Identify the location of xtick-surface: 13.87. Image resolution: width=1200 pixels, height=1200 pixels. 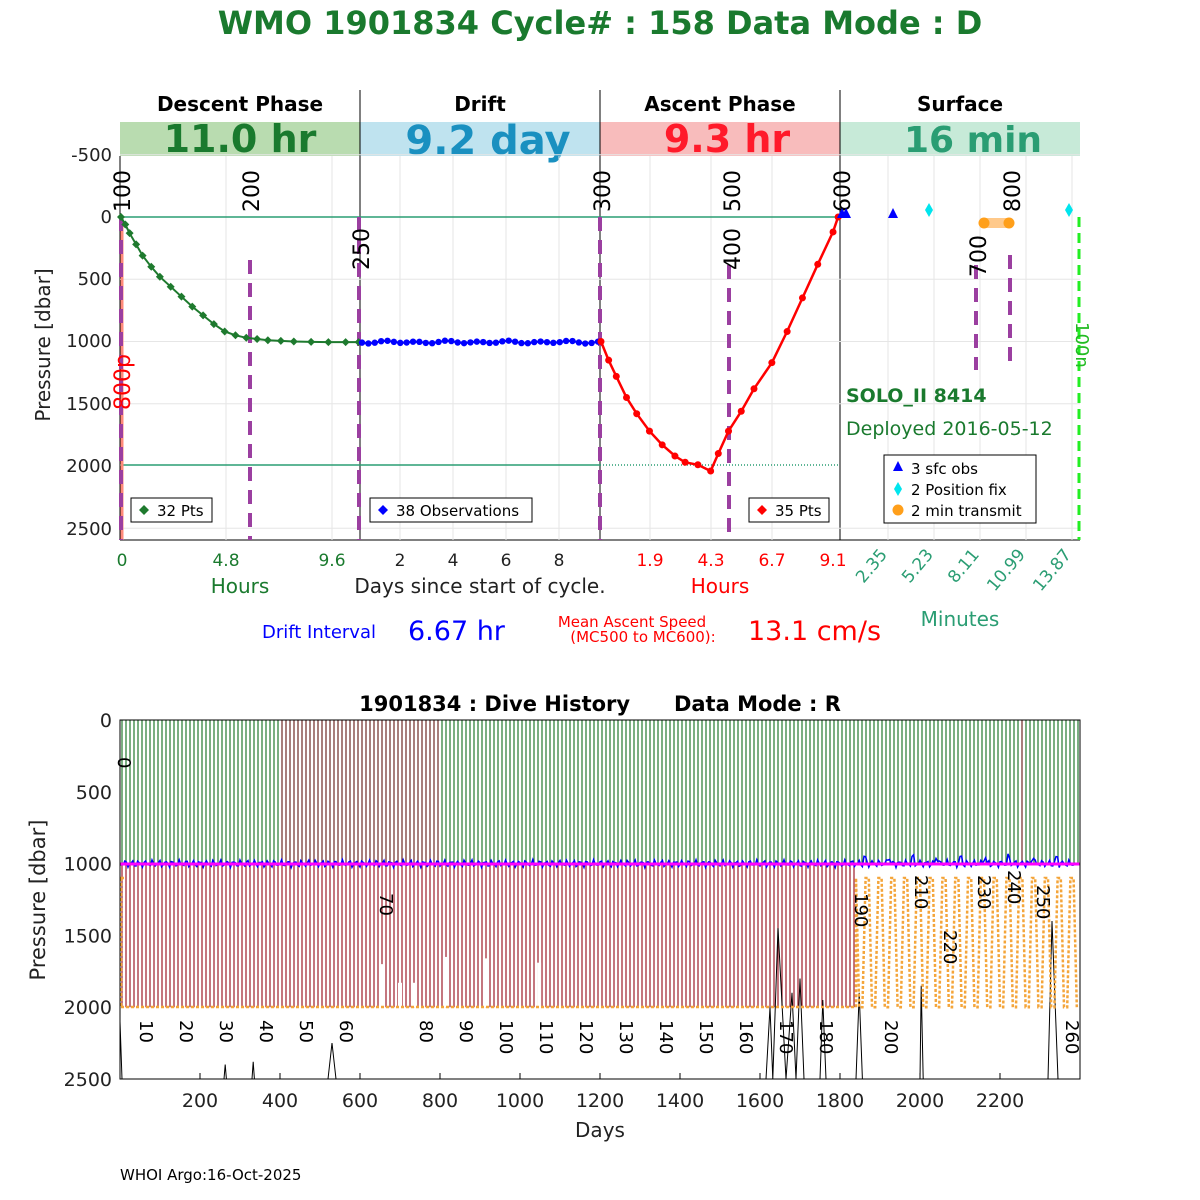
(1052, 570).